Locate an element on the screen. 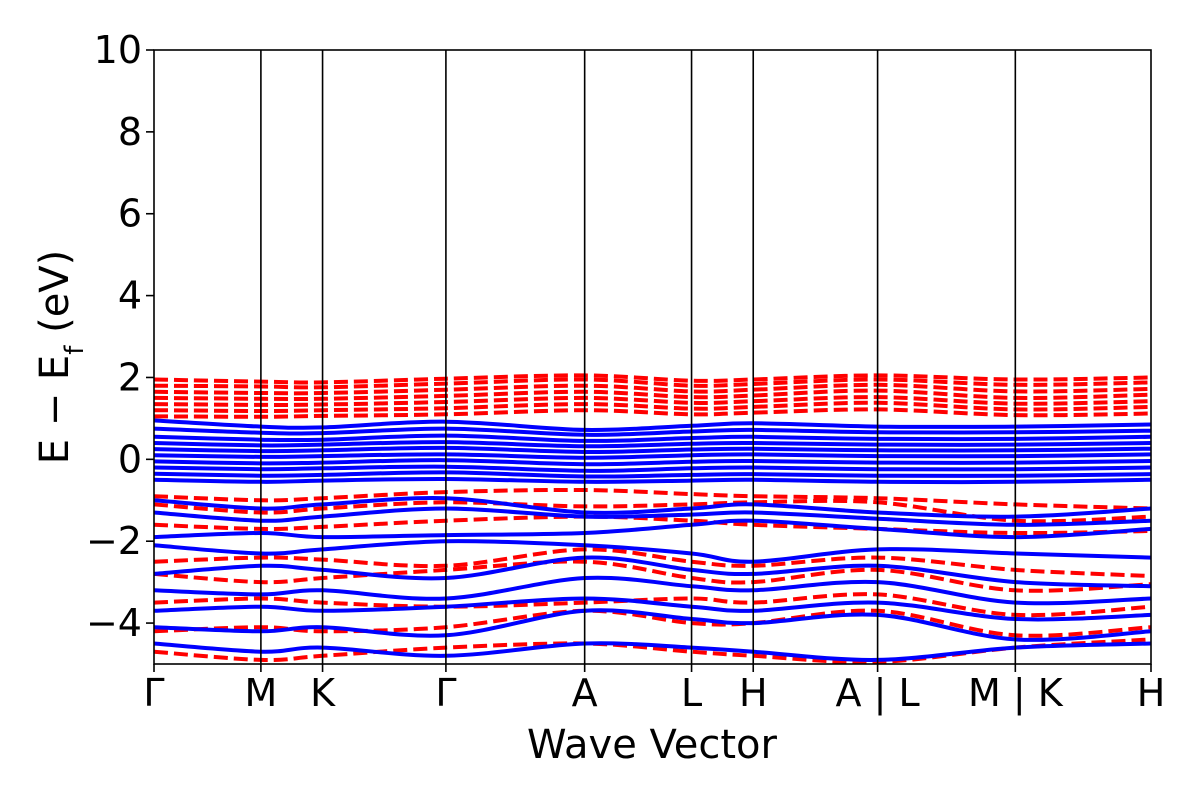 The image size is (1200, 800). y-tick-label: 6 is located at coordinates (130, 214).